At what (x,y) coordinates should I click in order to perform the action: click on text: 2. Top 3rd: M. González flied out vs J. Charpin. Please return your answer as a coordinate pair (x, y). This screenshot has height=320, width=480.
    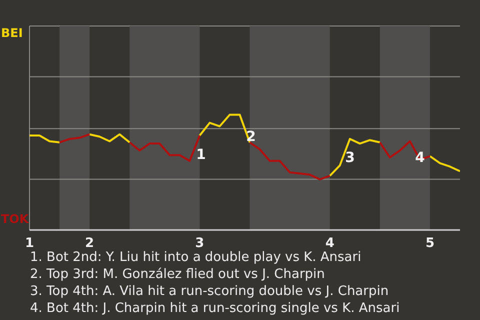
    Looking at the image, I should click on (178, 274).